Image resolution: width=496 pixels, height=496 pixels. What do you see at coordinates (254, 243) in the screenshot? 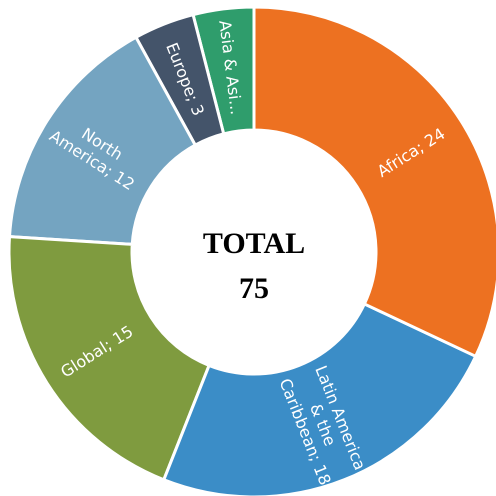
I see `center-title: TOTAL` at bounding box center [254, 243].